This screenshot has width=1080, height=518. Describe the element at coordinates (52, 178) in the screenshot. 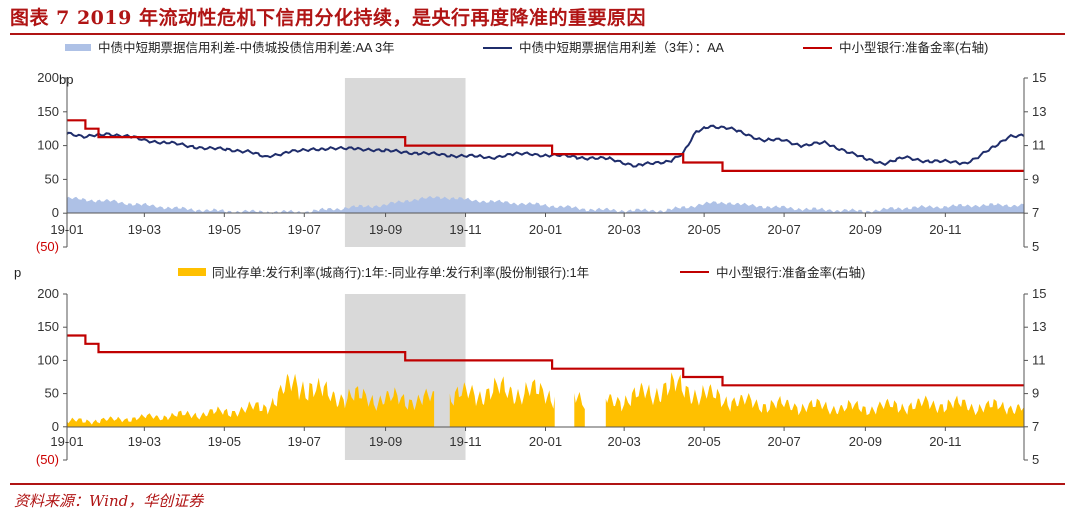

I see `ytick-left-label-top-3: 50` at that location.